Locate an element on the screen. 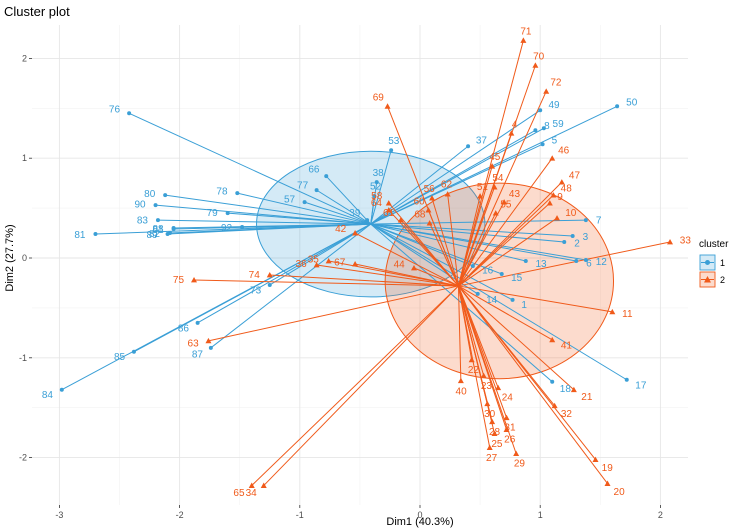 The width and height of the screenshot is (746, 532). point-label-80: 80 is located at coordinates (150, 194).